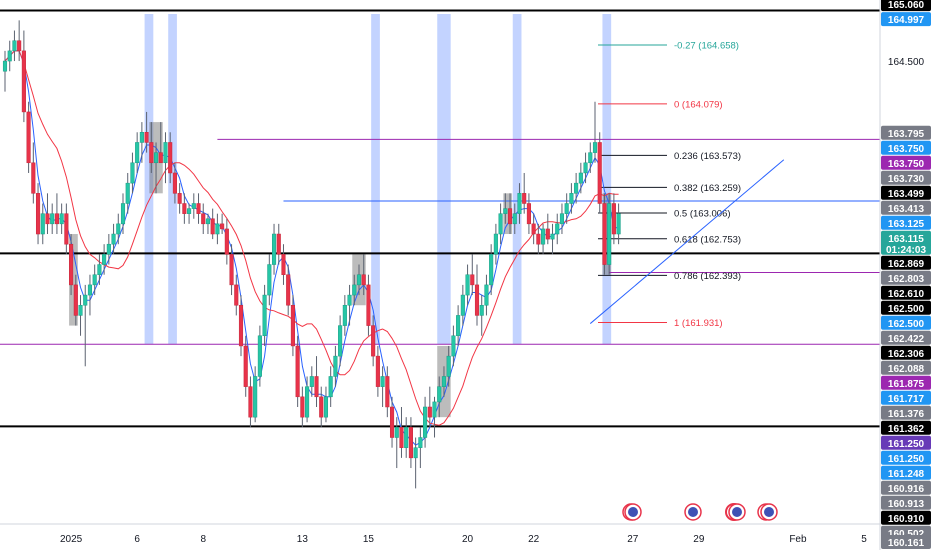  What do you see at coordinates (699, 539) in the screenshot?
I see `time-tick: 29` at bounding box center [699, 539].